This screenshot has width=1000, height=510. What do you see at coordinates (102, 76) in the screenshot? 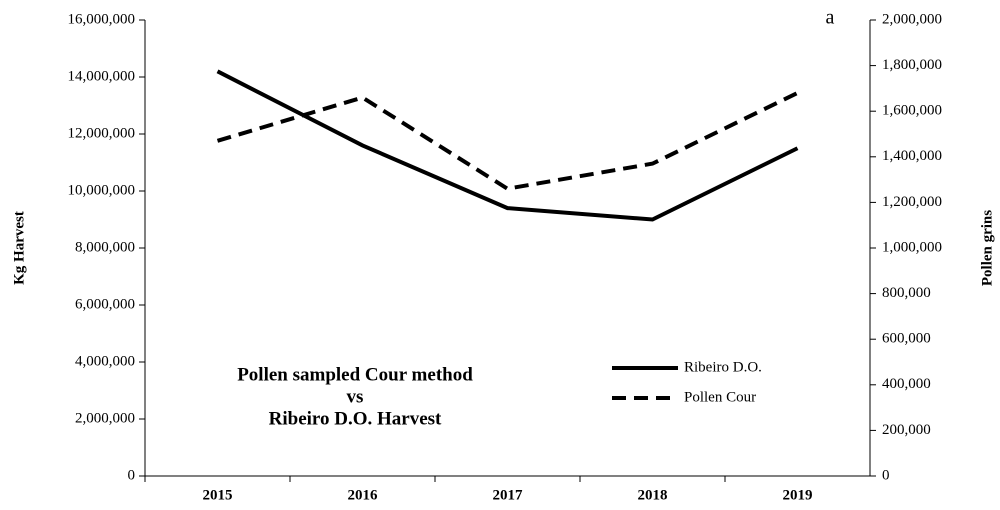
I see `y-tick-label: 14,000,000` at bounding box center [102, 76].